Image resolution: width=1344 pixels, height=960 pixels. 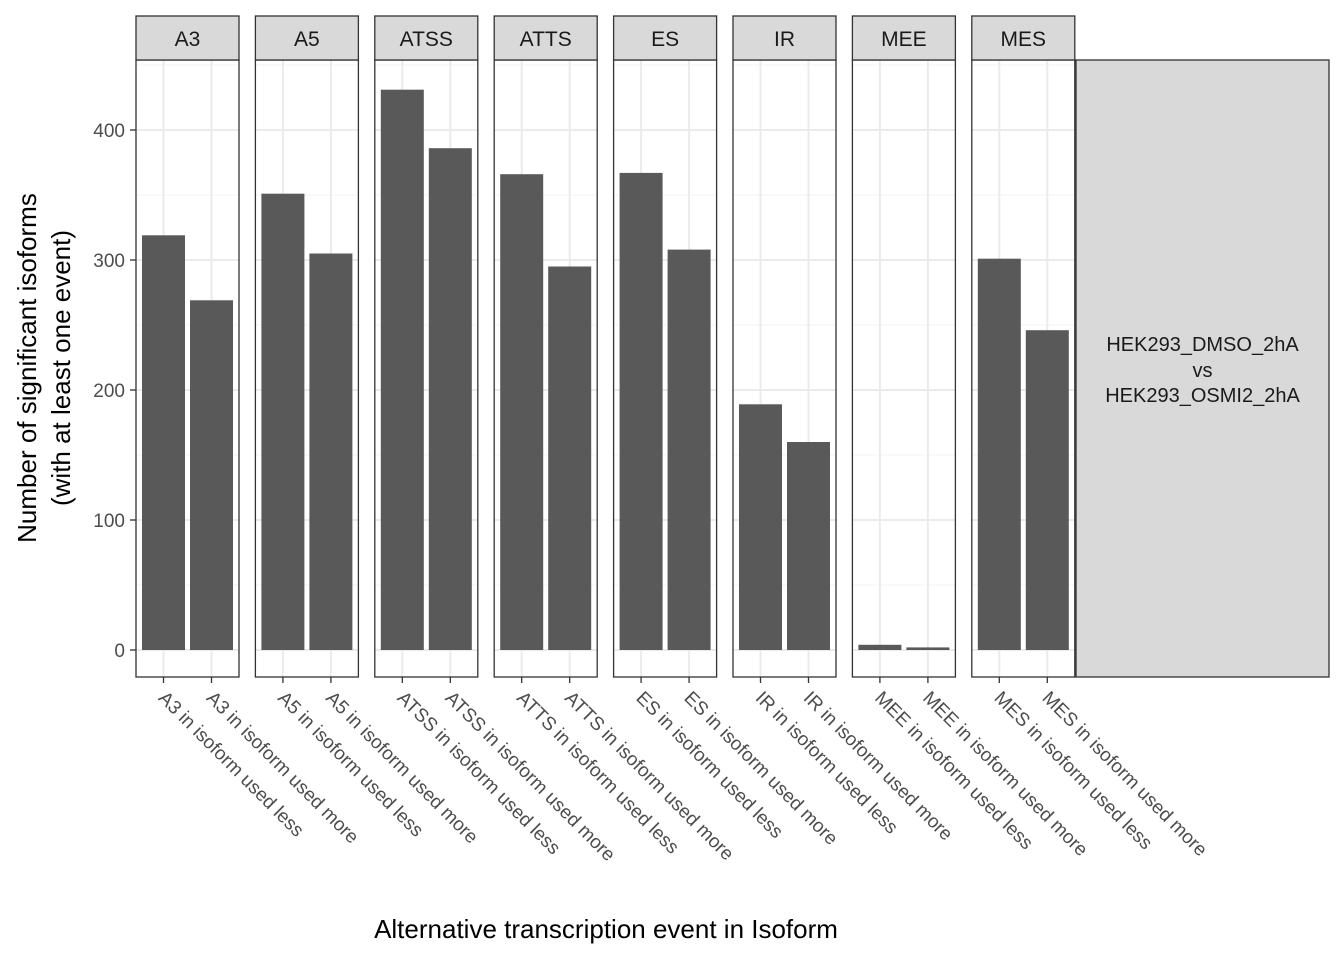 I want to click on panel-background, so click(x=904, y=368).